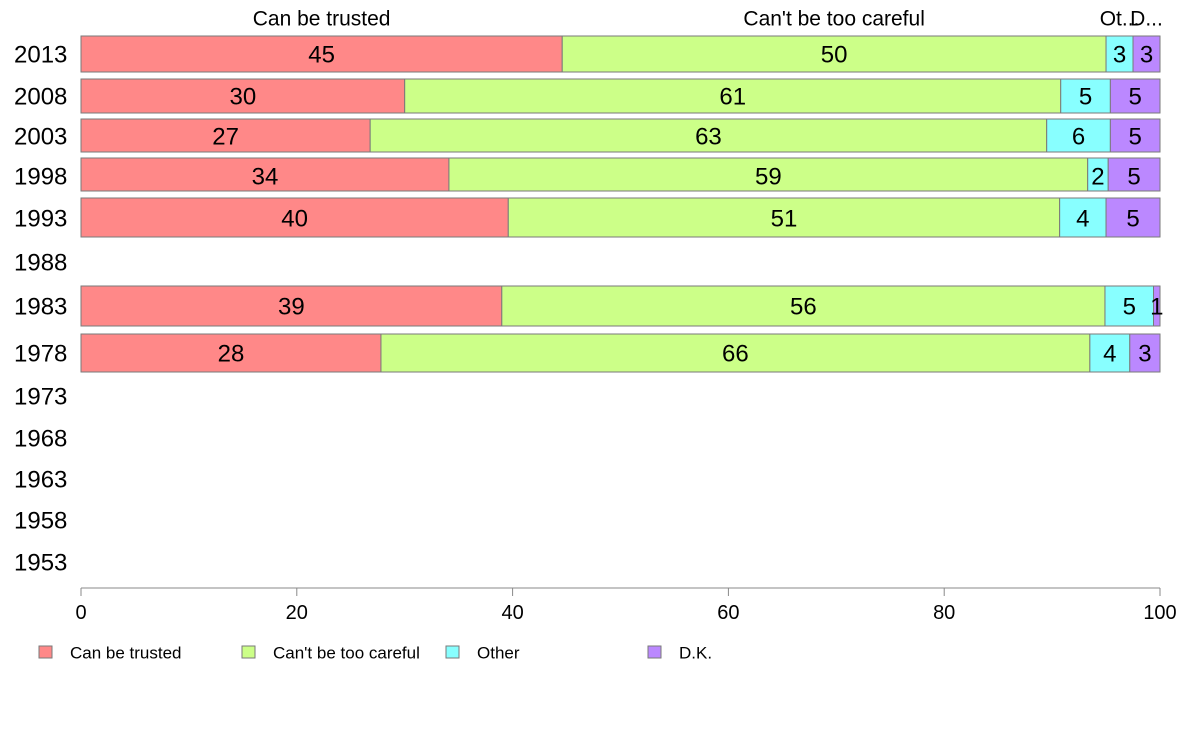  I want to click on x-tick-label: 60, so click(728, 613).